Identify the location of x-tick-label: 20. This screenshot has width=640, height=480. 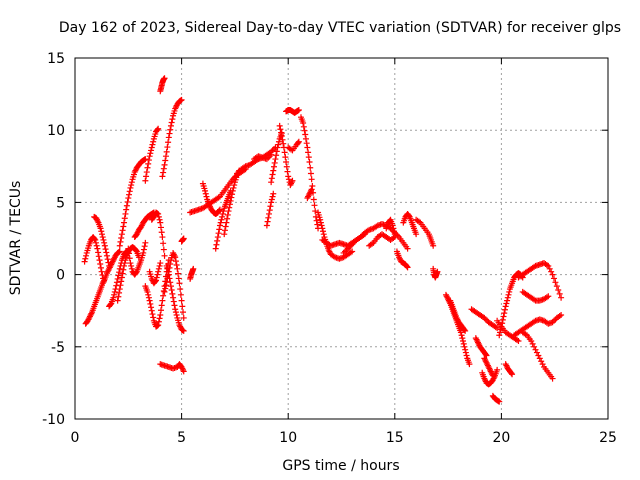
(501, 438).